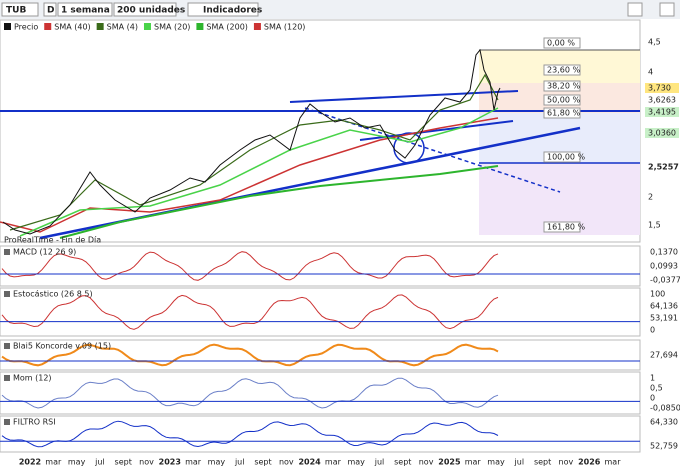  Describe the element at coordinates (650, 72) in the screenshot. I see `price-axis-label: 4` at that location.